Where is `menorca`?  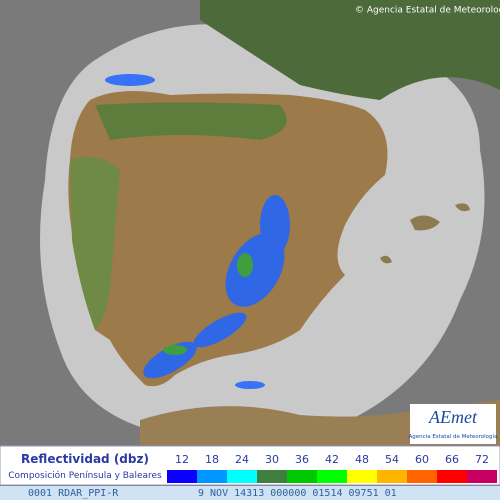 menorca is located at coordinates (462, 207).